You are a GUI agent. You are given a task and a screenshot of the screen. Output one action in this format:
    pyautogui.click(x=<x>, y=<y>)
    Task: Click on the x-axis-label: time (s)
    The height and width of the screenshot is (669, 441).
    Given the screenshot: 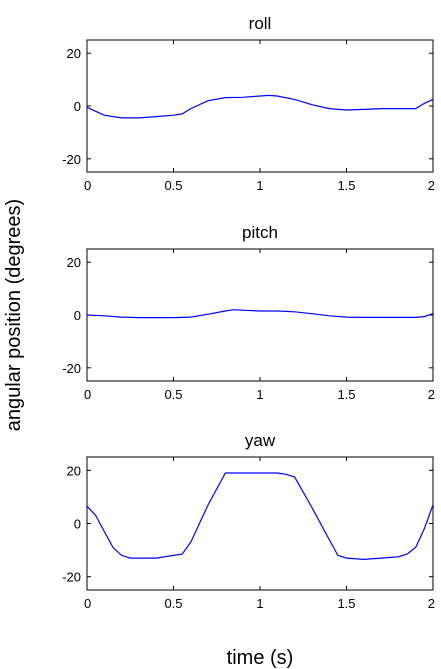 What is the action you would take?
    pyautogui.click(x=260, y=658)
    